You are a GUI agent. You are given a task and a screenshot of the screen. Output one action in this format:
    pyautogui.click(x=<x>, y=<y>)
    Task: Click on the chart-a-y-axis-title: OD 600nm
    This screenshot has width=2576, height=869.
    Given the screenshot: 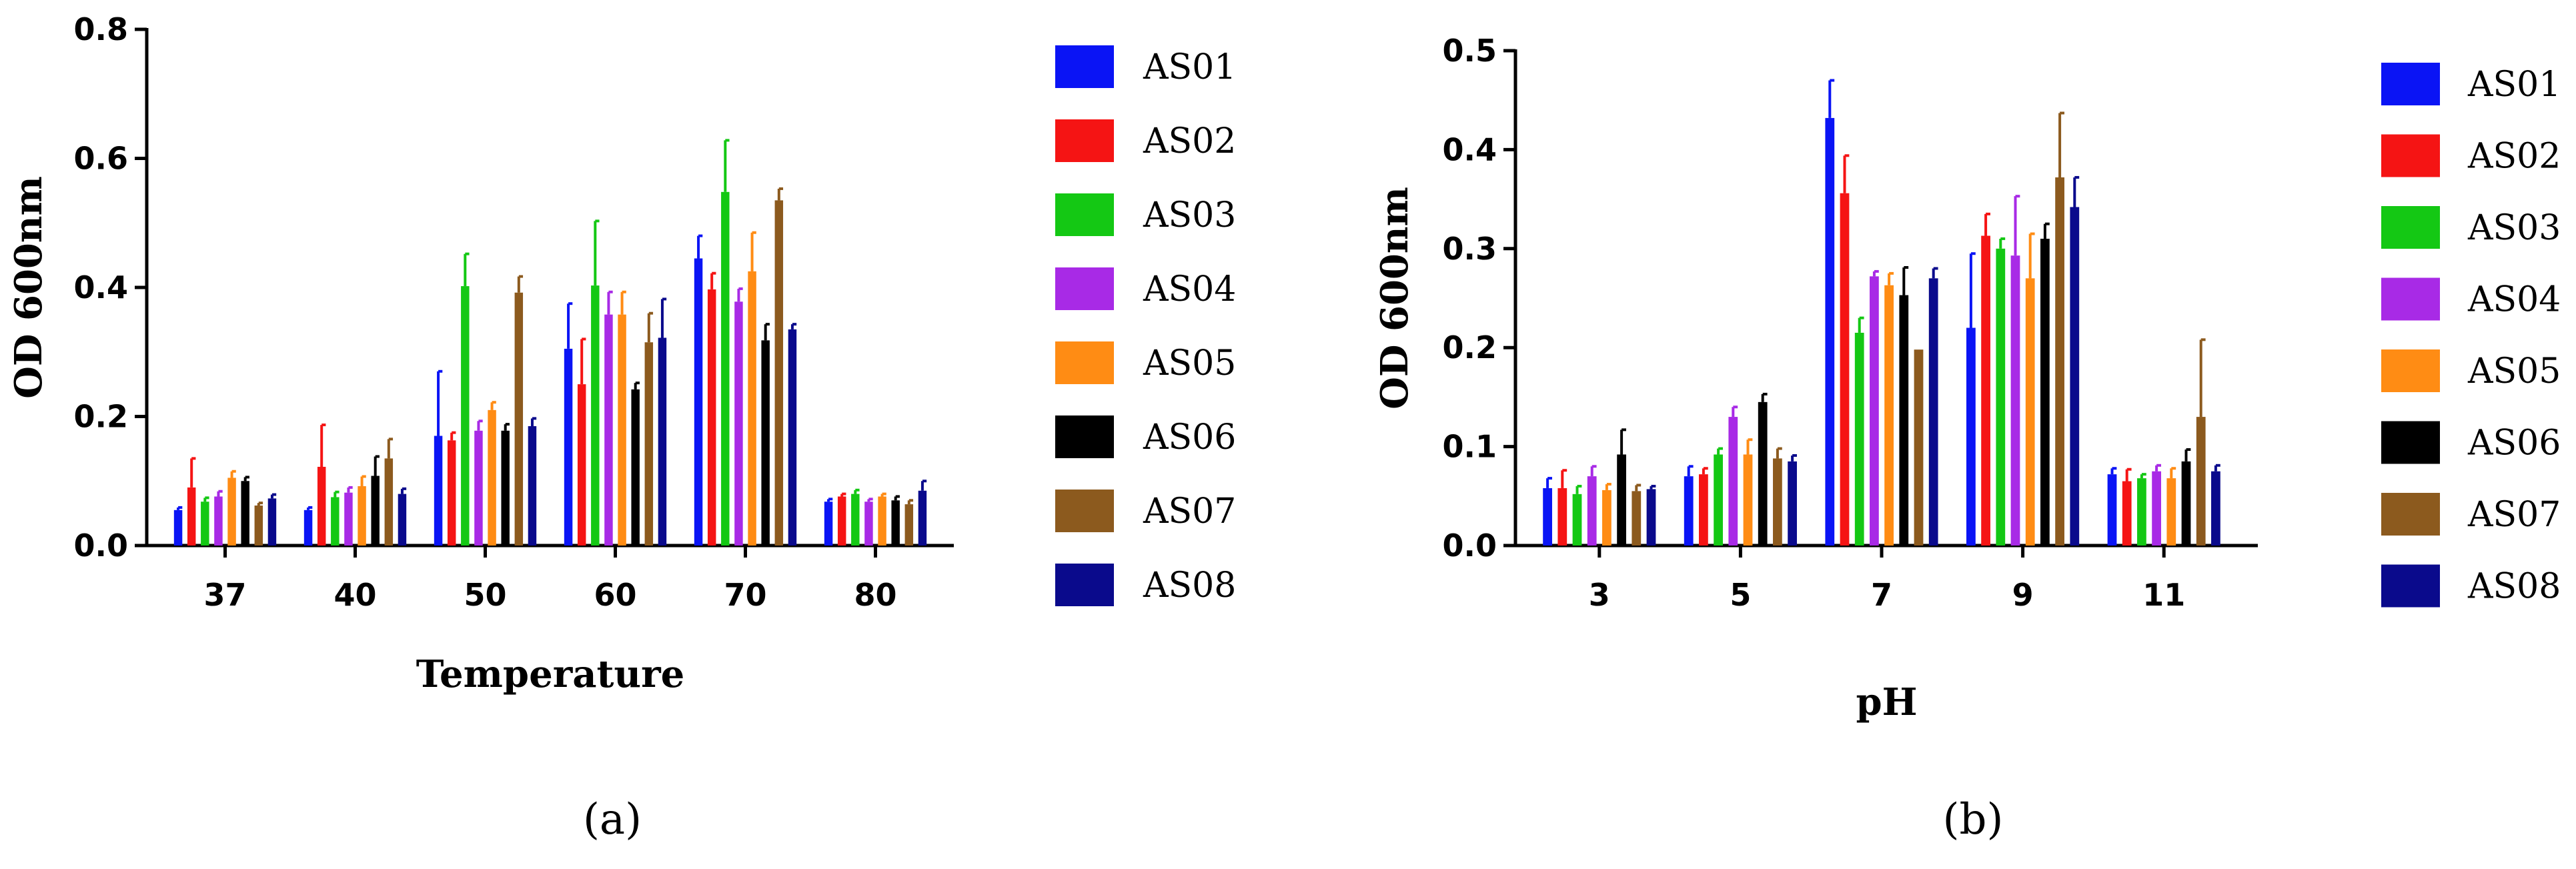 What is the action you would take?
    pyautogui.click(x=29, y=287)
    